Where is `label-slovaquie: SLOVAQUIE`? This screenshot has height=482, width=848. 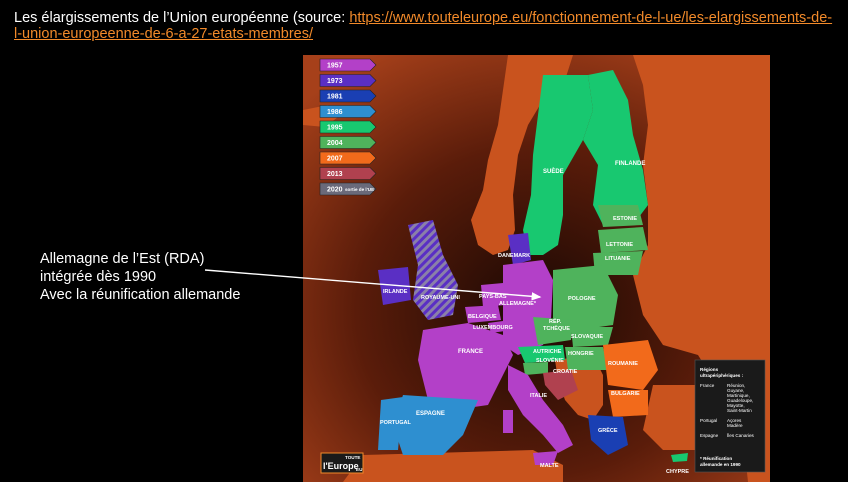
label-slovaquie: SLOVAQUIE is located at coordinates (587, 337).